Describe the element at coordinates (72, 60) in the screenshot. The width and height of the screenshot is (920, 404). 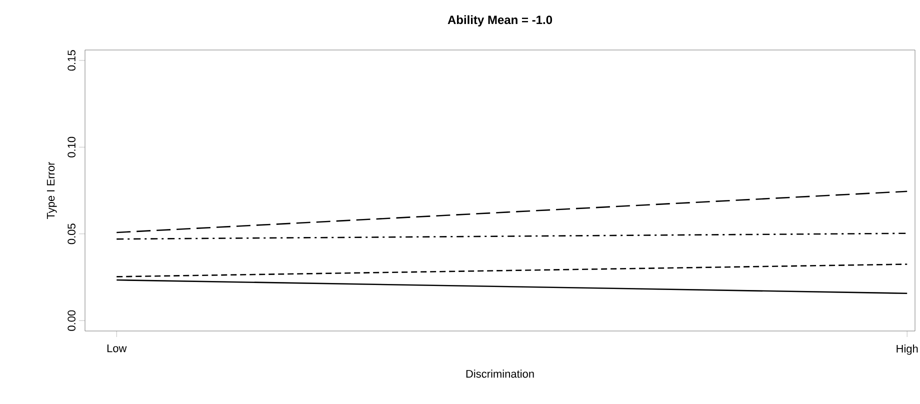
I see `y-tick-label: 0.15` at that location.